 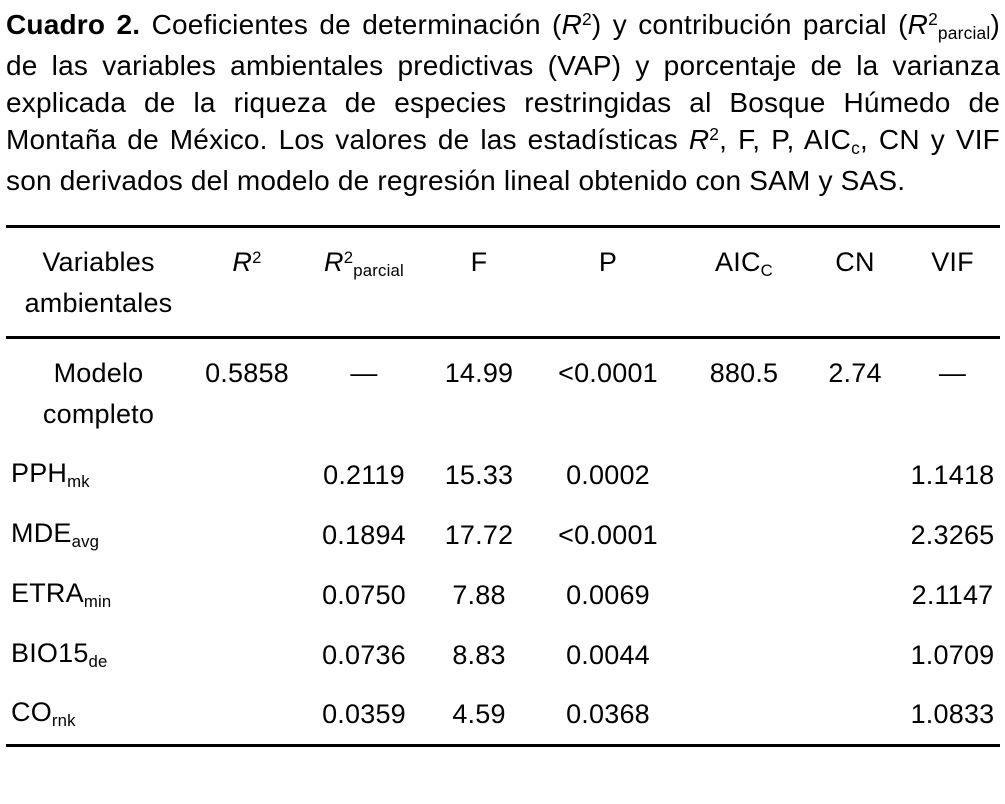 What do you see at coordinates (41, 533) in the screenshot?
I see `row-label-base: MDE` at bounding box center [41, 533].